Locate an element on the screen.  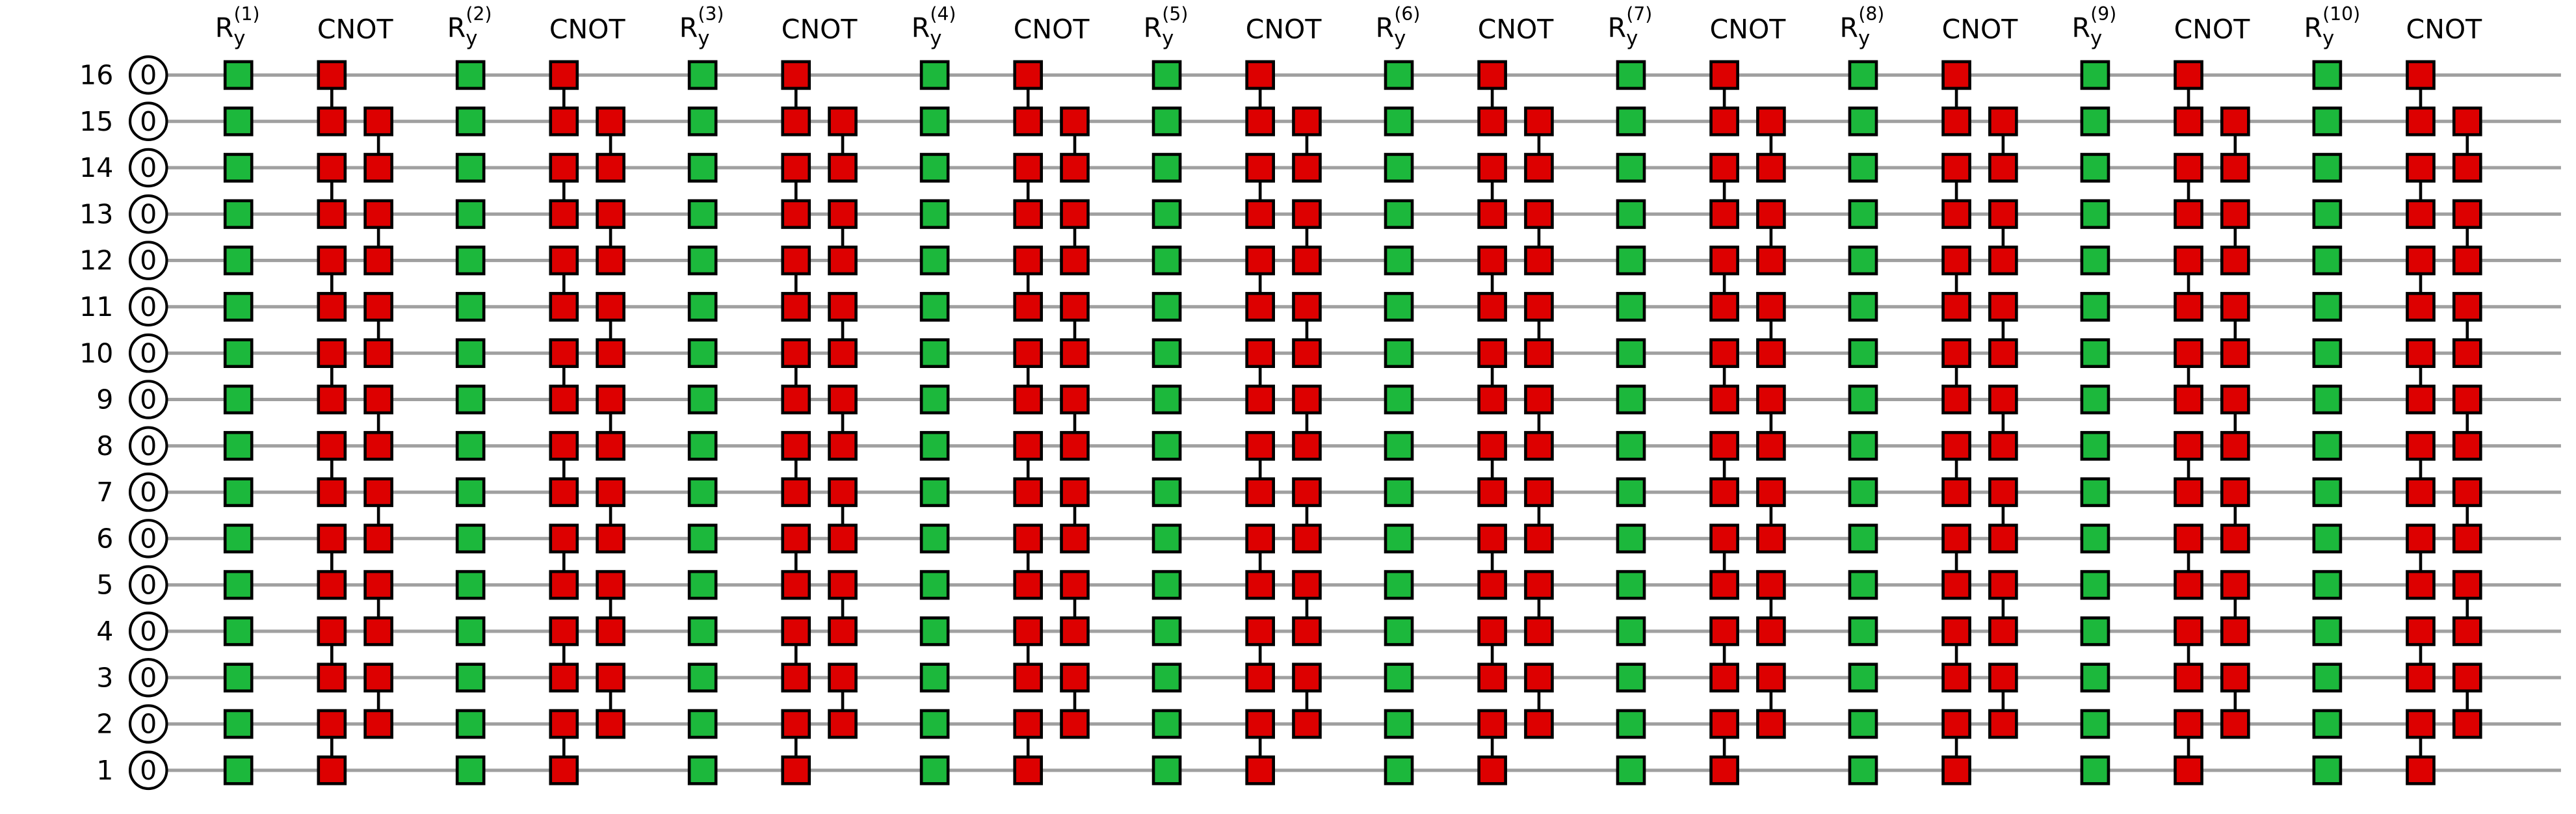
header-sup: (10) is located at coordinates (2341, 14).